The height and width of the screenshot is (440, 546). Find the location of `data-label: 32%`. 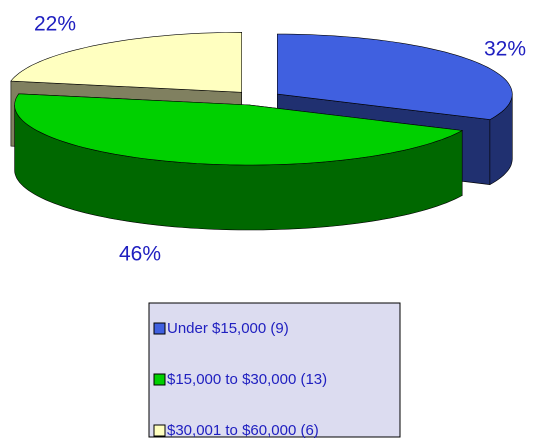

data-label: 32% is located at coordinates (505, 49).